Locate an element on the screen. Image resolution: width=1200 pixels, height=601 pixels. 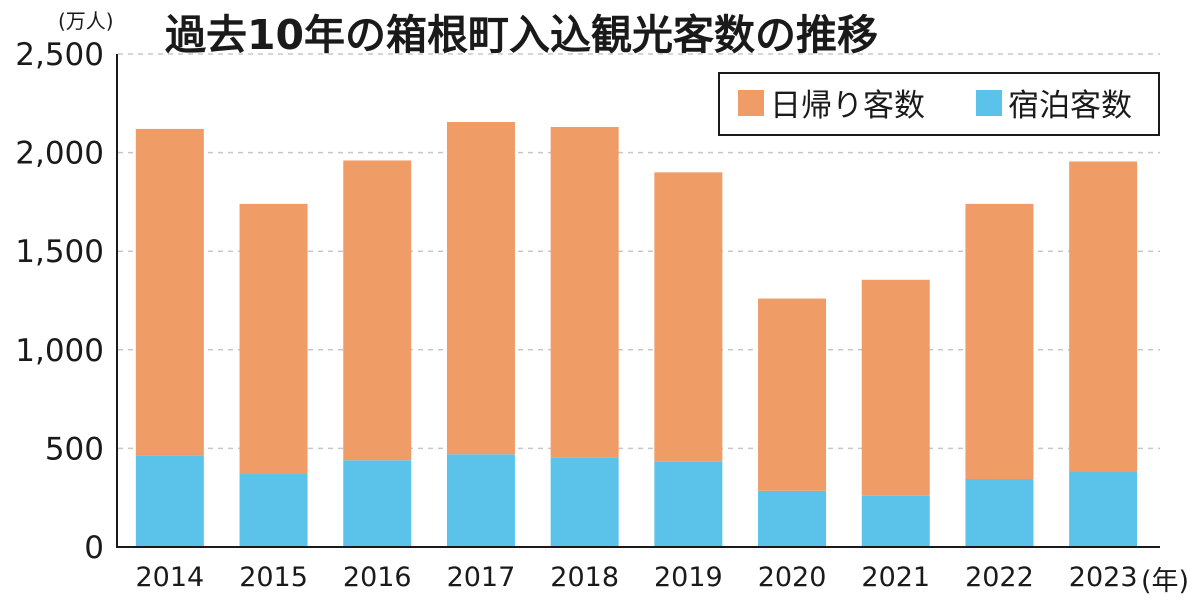
y-unit-label: (万人) is located at coordinates (86, 21).